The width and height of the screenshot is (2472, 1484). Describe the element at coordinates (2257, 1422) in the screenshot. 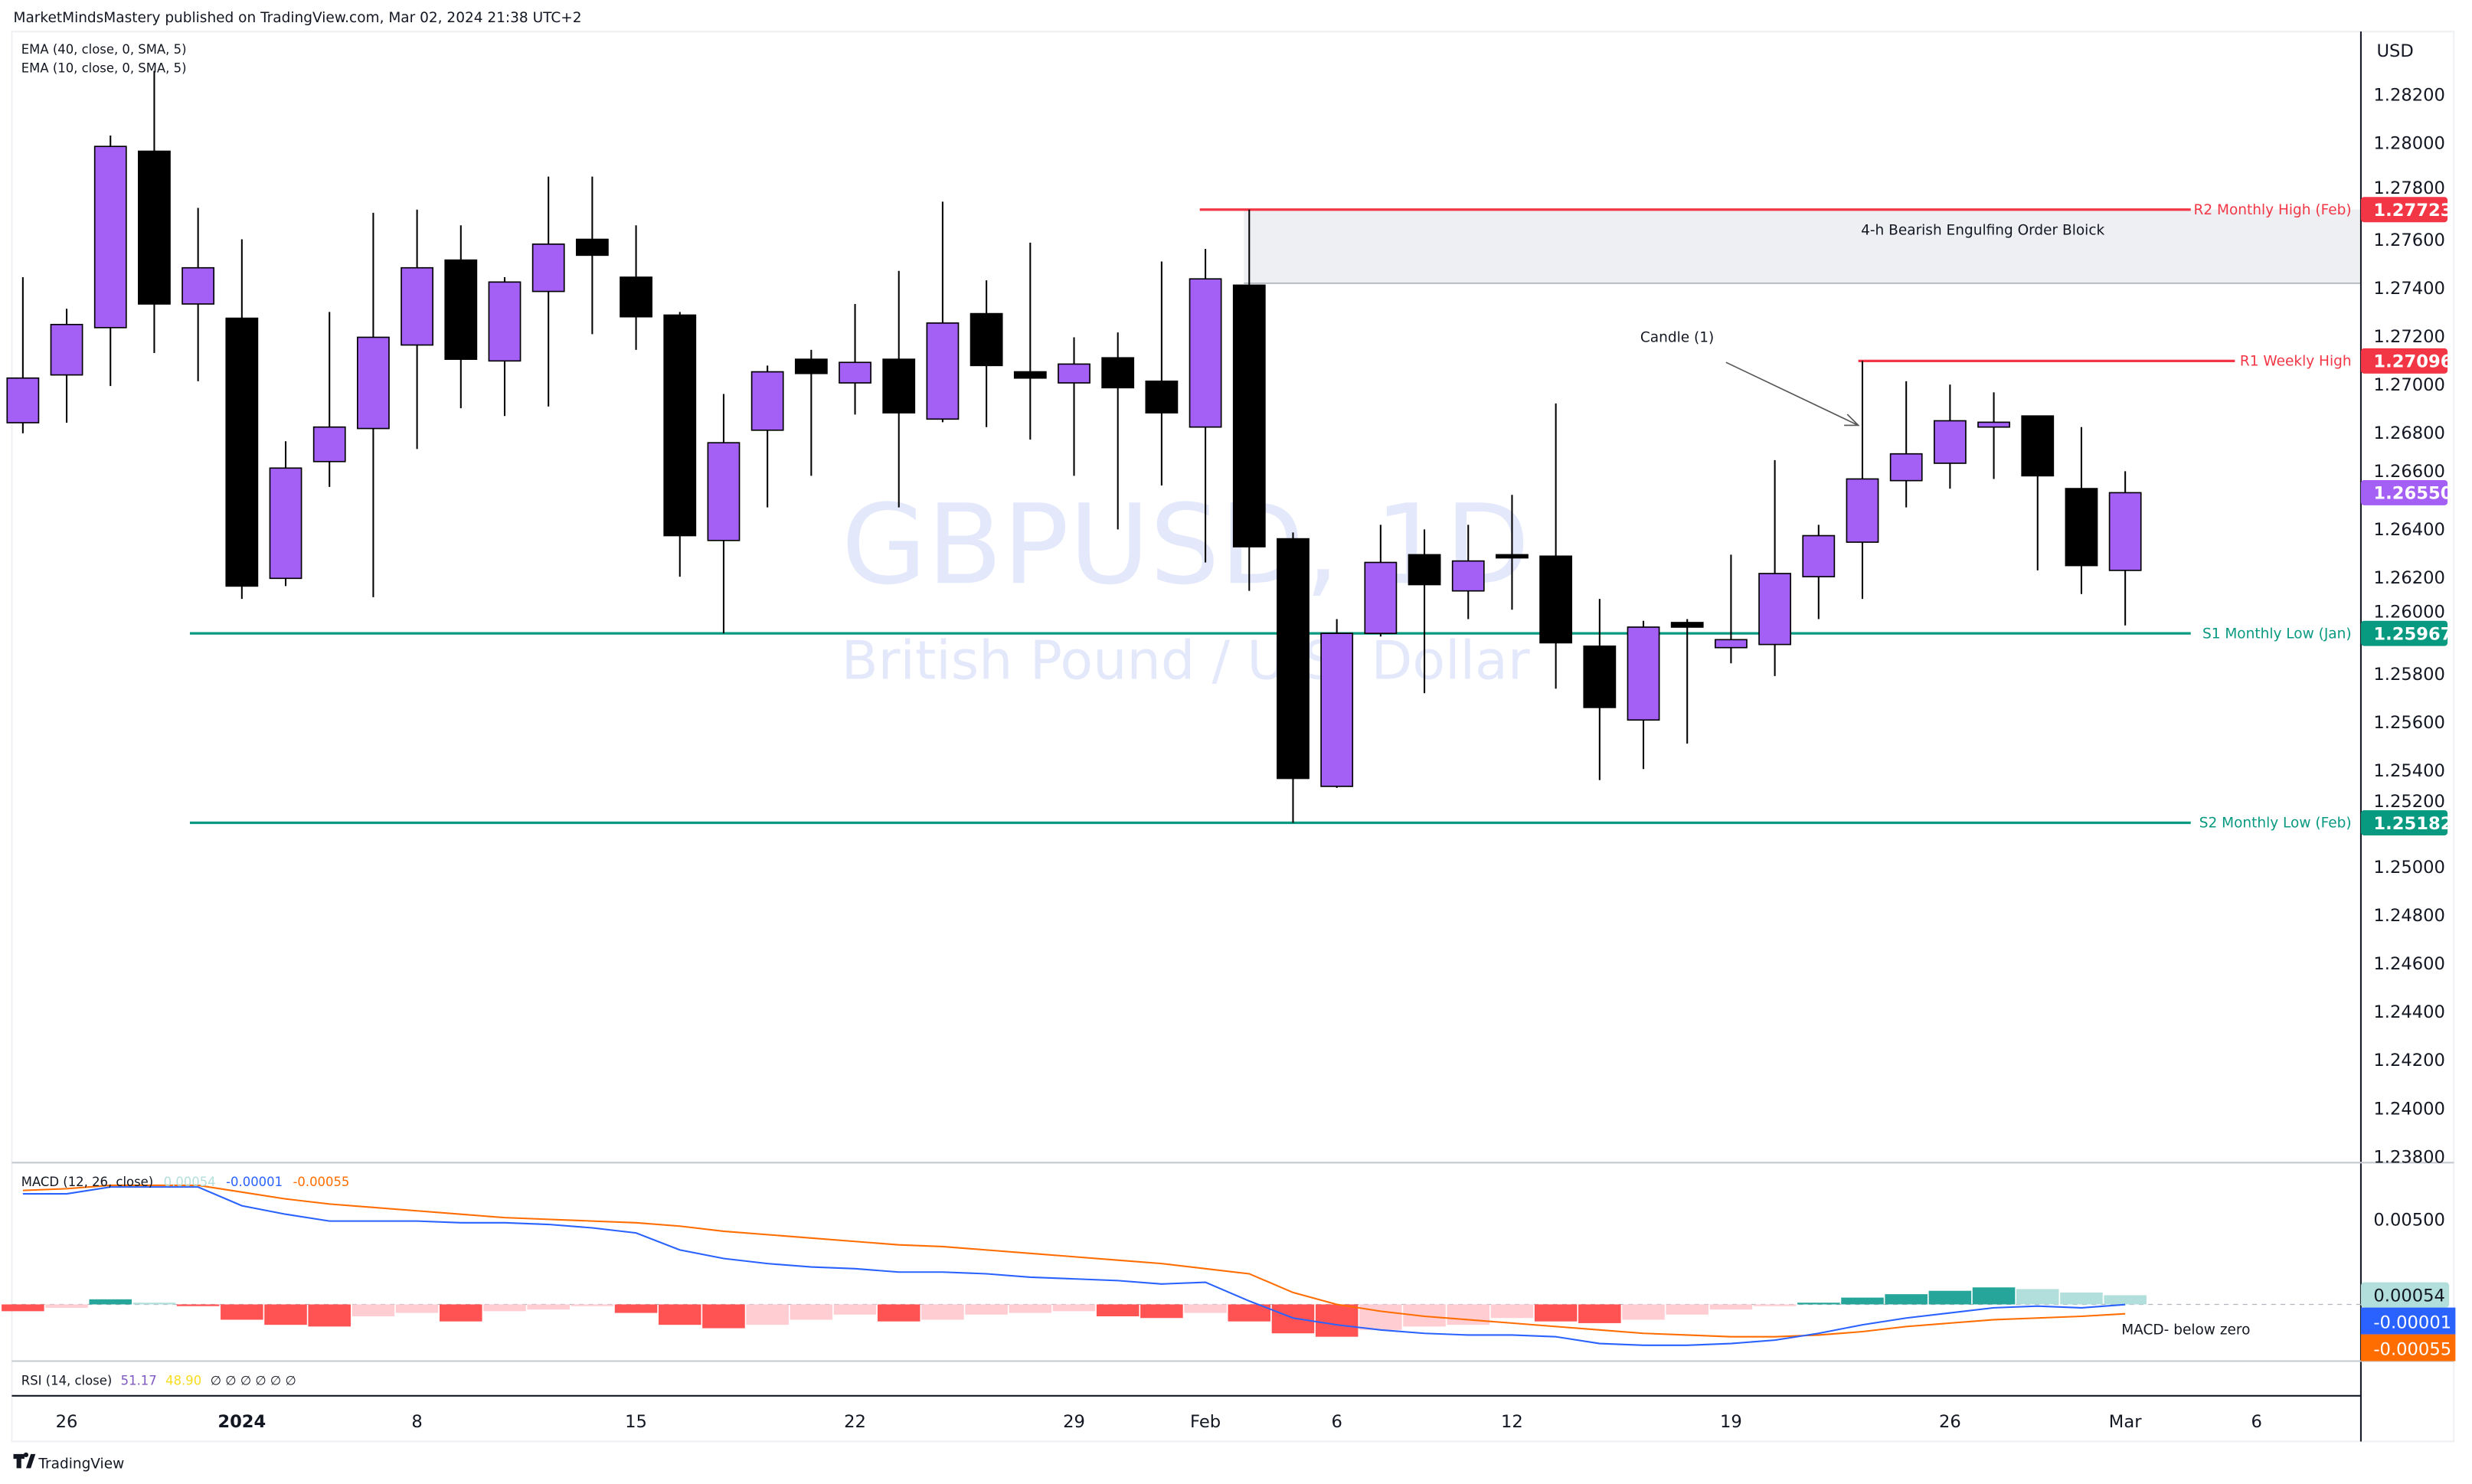

I see `time-tick-label: 6` at that location.